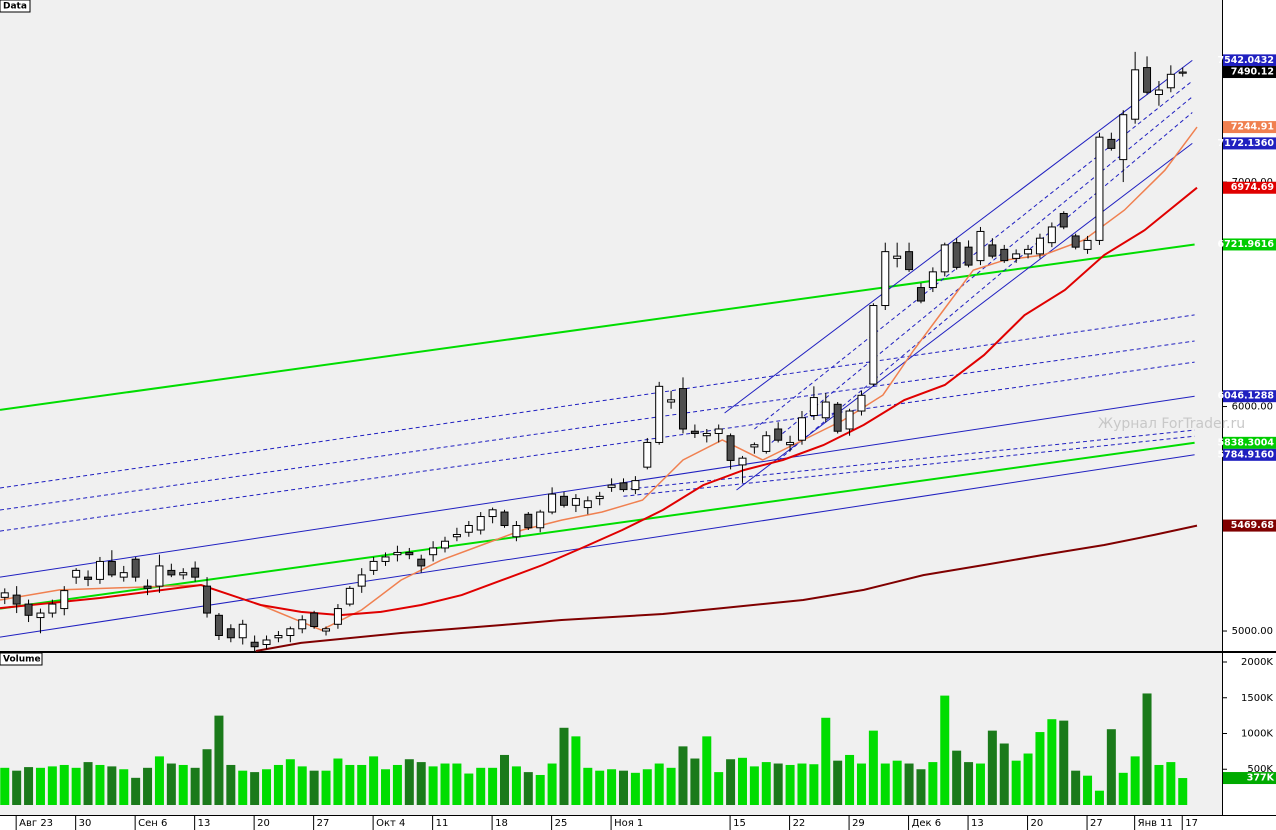  I want to click on x-tick-label: 22, so click(799, 823).